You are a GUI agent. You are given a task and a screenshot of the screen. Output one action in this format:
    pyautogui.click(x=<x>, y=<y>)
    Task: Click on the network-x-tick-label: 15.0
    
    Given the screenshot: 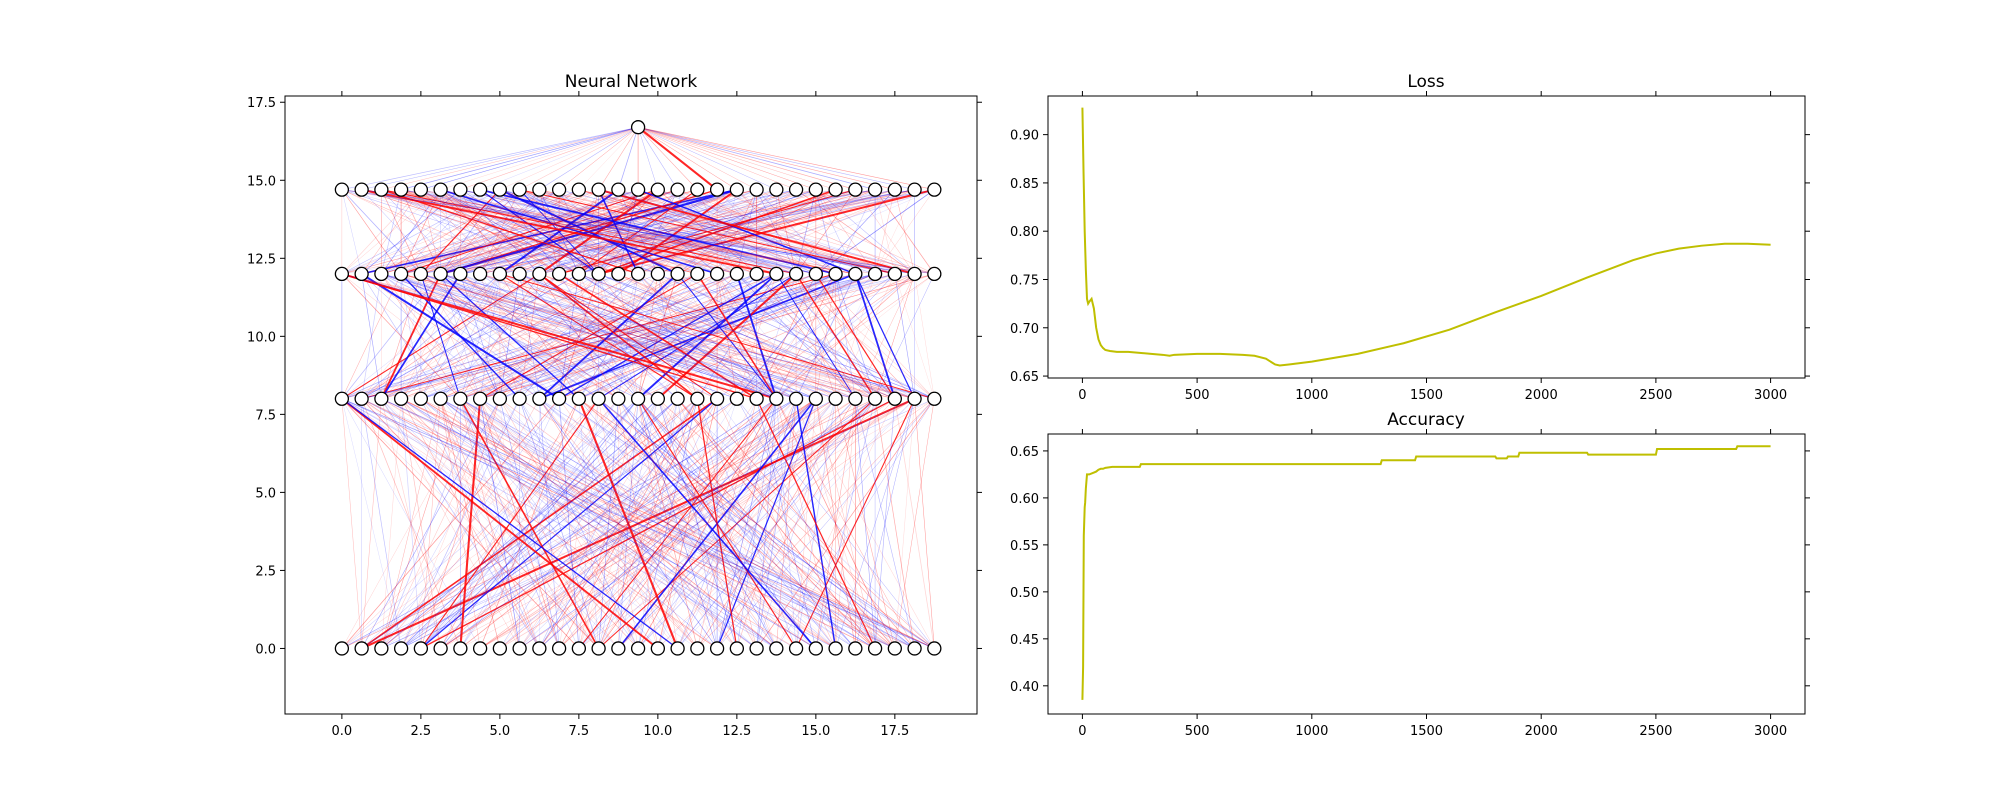 What is the action you would take?
    pyautogui.click(x=815, y=731)
    